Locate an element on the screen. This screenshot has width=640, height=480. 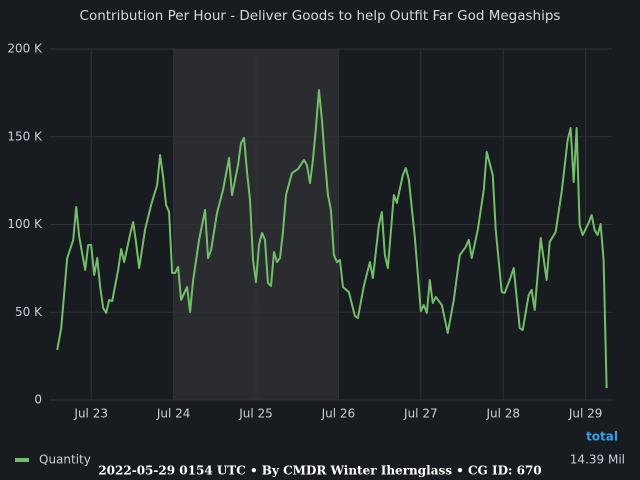
x-tick-label: Jul 28 is located at coordinates (502, 414).